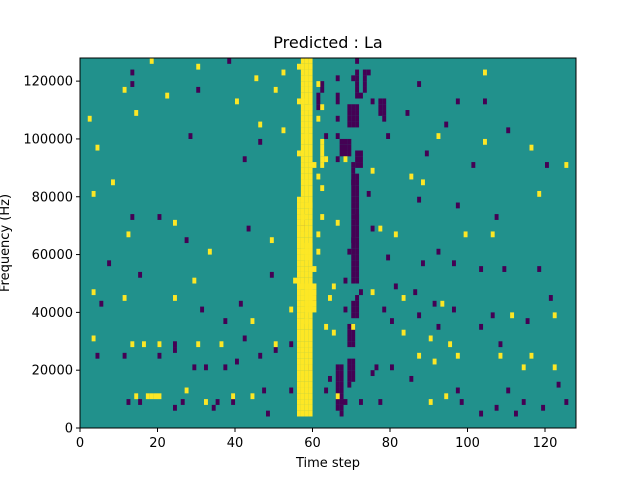 The image size is (640, 480). What do you see at coordinates (6, 243) in the screenshot?
I see `y-axis-label: Frequency (Hz)` at bounding box center [6, 243].